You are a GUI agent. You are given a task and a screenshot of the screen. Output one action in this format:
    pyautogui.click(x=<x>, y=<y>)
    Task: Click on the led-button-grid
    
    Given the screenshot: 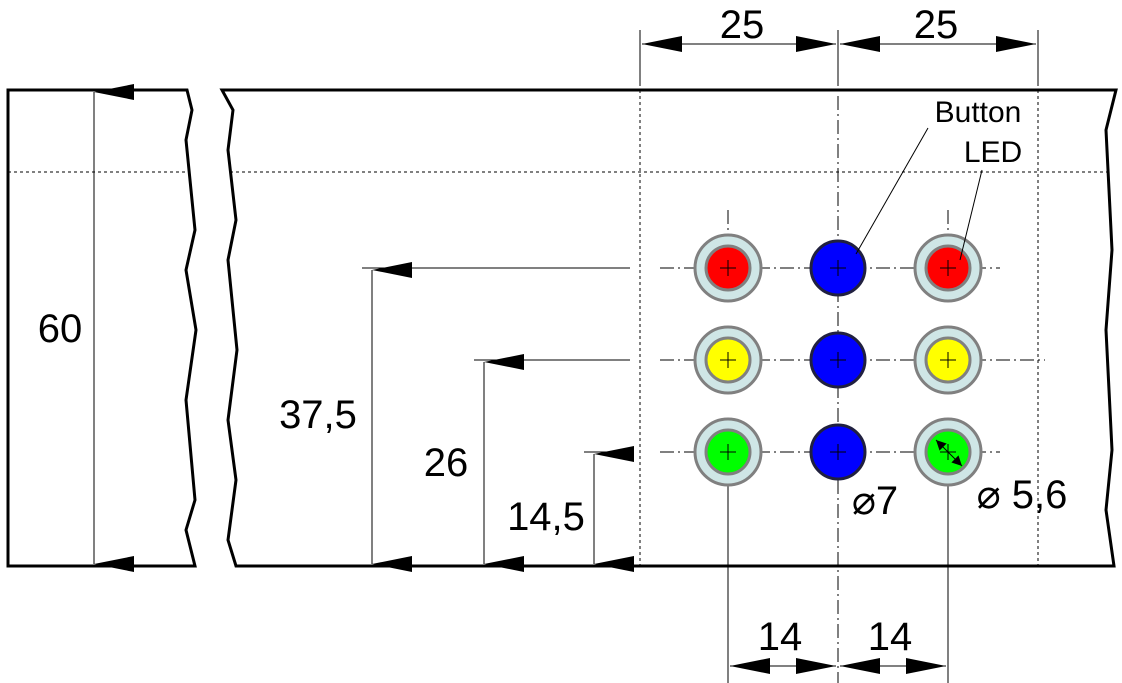 What is the action you would take?
    pyautogui.click(x=838, y=360)
    